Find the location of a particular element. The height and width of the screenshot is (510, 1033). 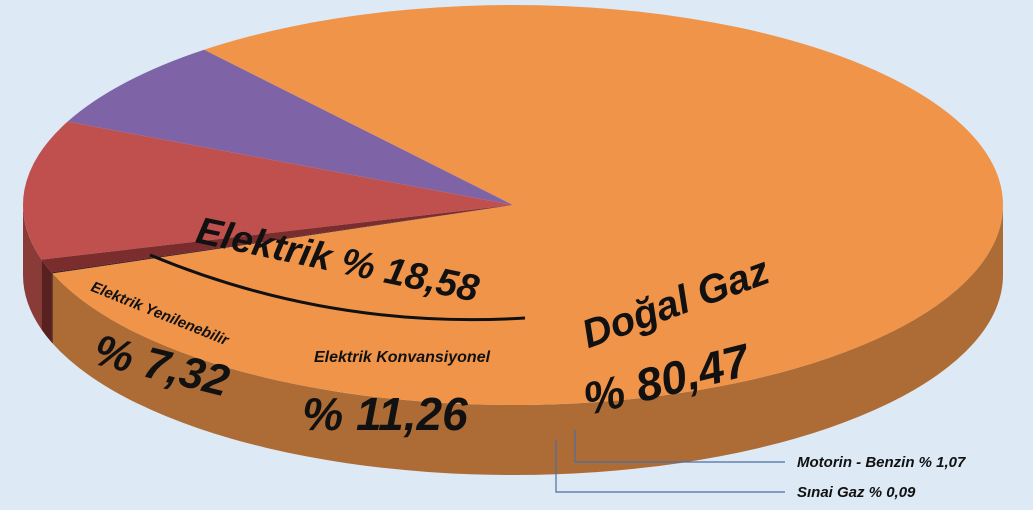

leader-label-part: % 1,07 is located at coordinates (942, 462).